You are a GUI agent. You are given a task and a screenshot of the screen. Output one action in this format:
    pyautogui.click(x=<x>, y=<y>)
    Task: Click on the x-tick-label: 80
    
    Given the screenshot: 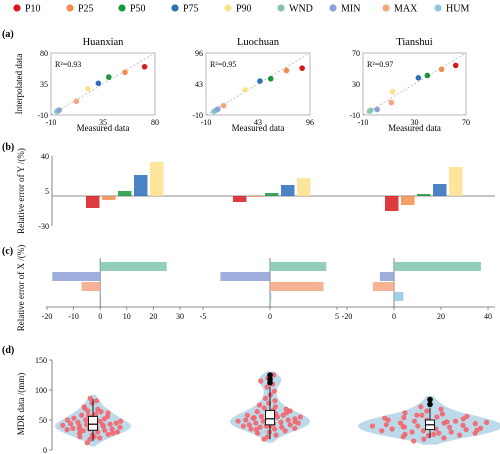 What is the action you would take?
    pyautogui.click(x=155, y=122)
    